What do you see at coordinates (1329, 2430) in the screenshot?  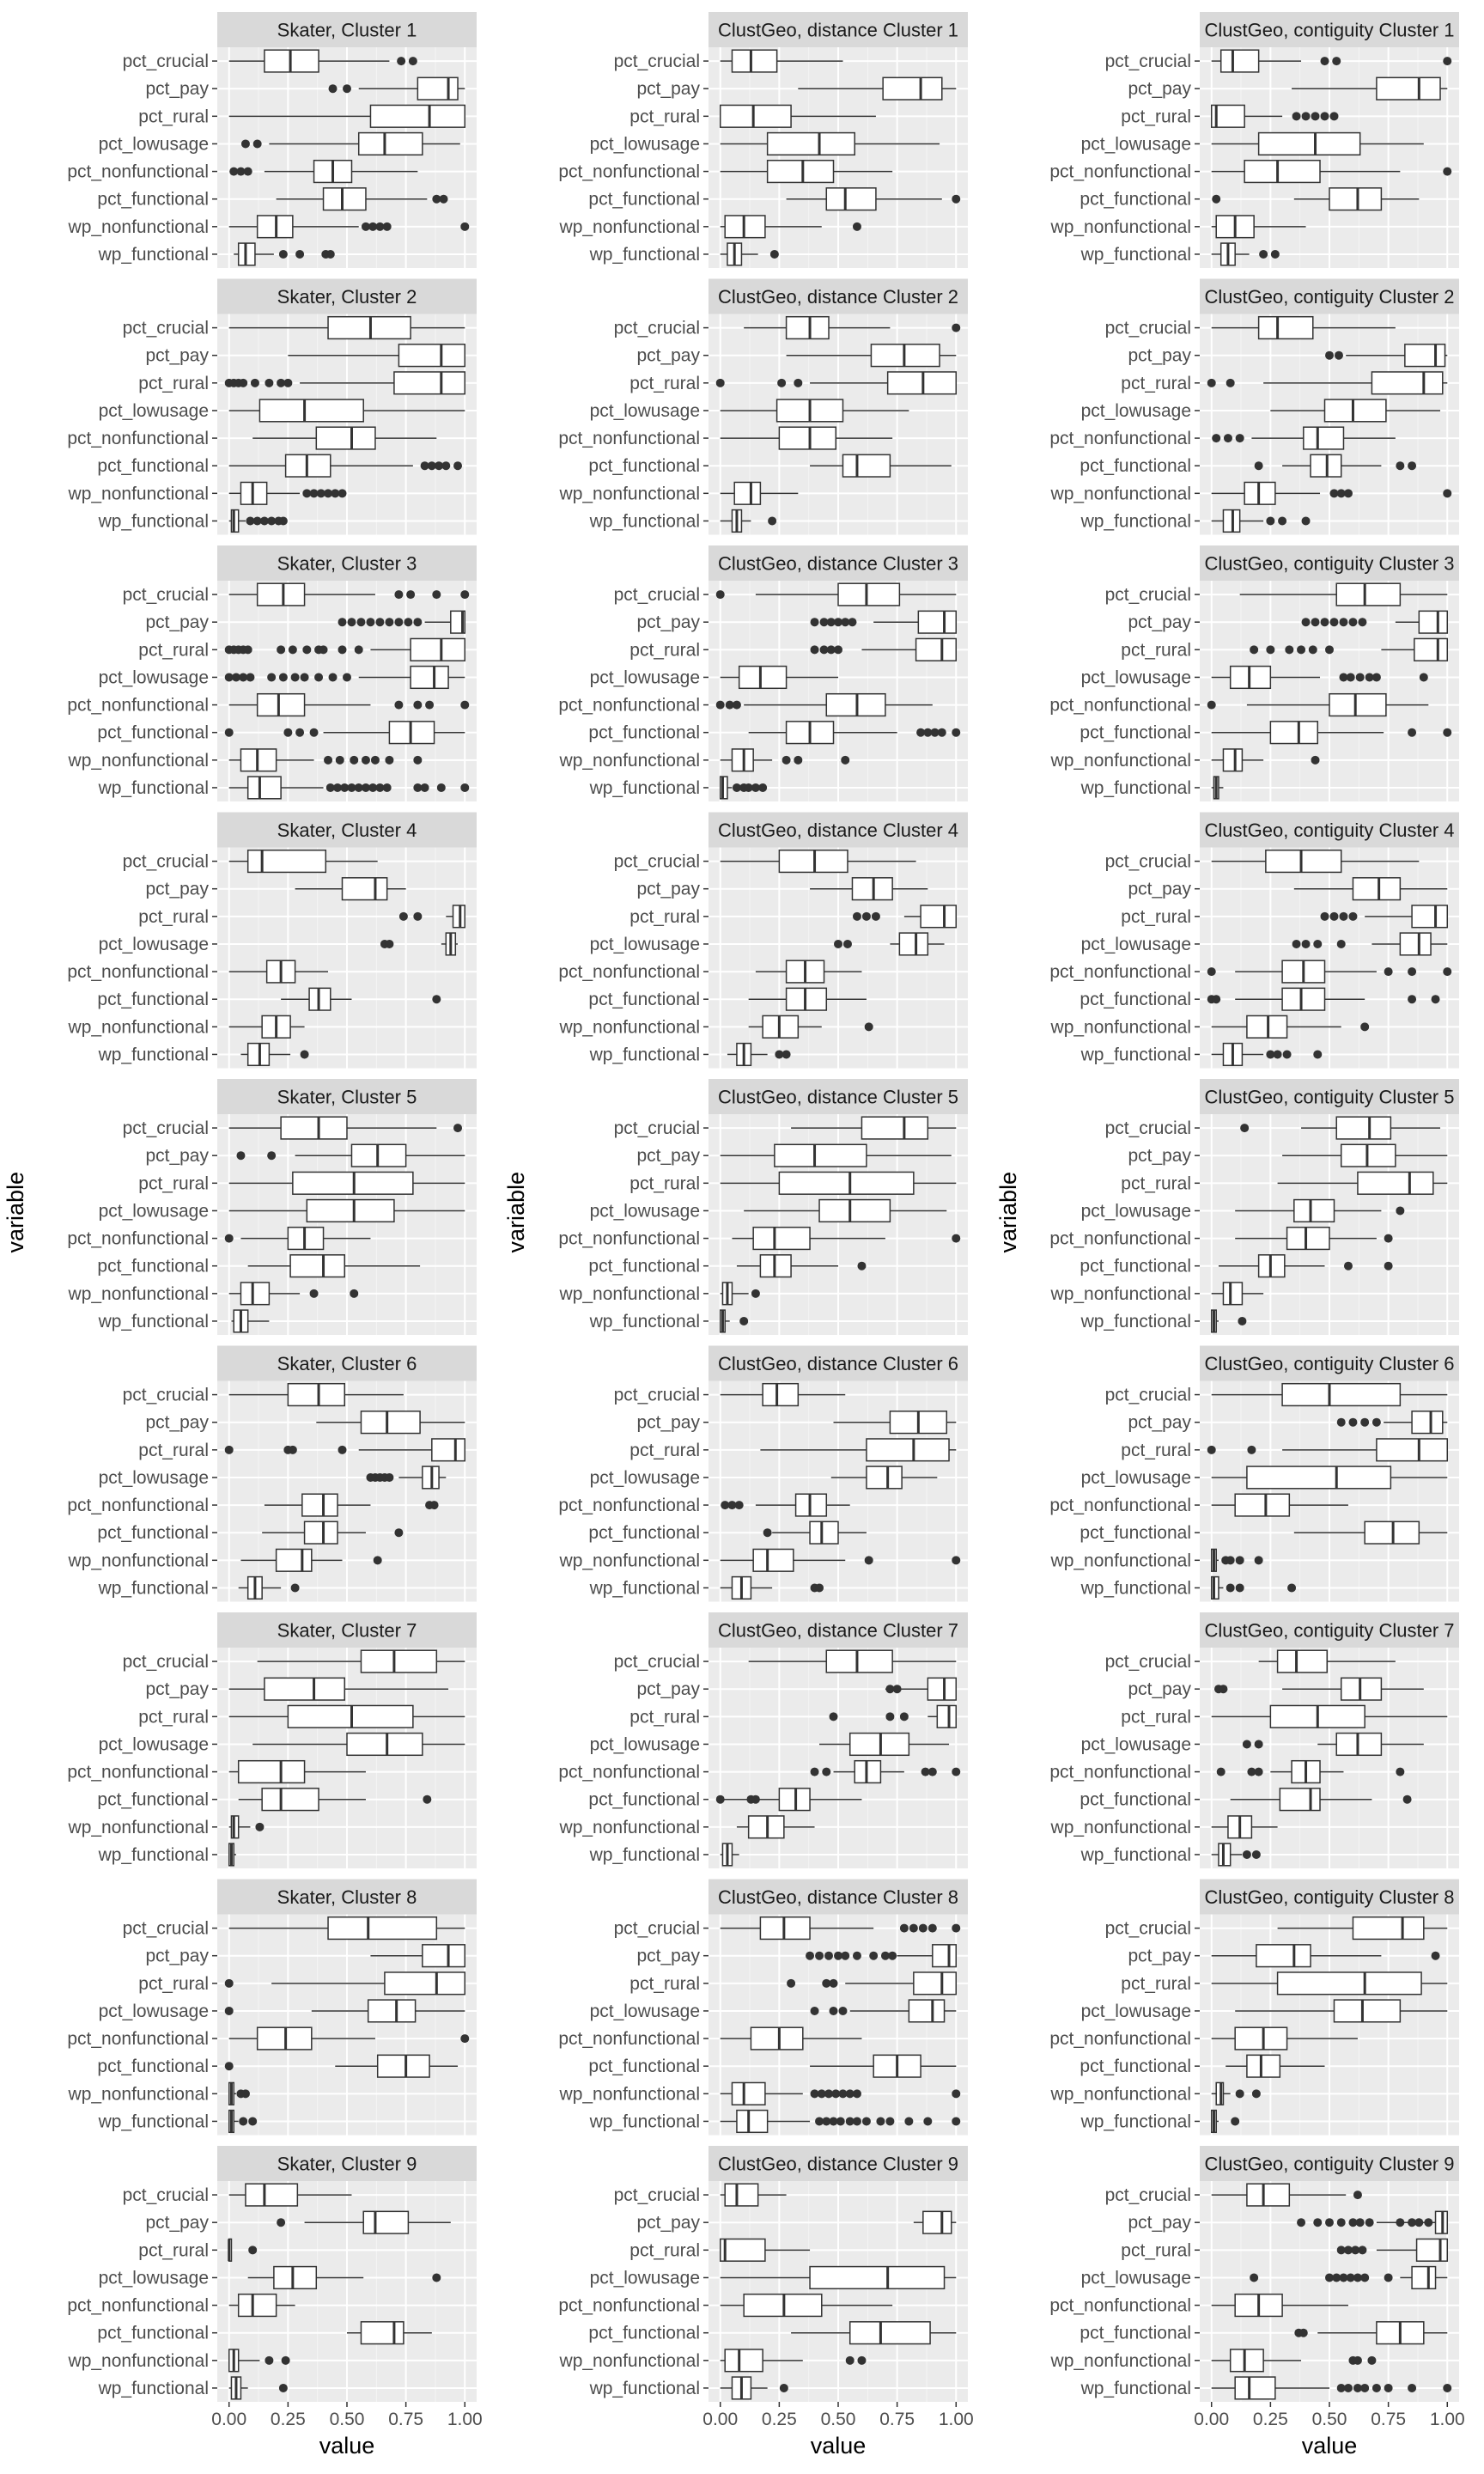 I see `x-axis: 0.00 0.25 0.50 0.75 1.00 value` at bounding box center [1329, 2430].